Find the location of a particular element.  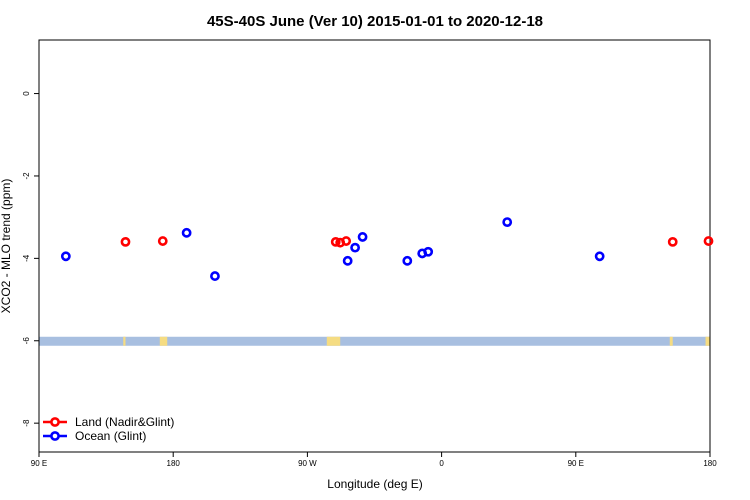

y-axis: 0 -2 -4 -6 -8 is located at coordinates (30, 259).